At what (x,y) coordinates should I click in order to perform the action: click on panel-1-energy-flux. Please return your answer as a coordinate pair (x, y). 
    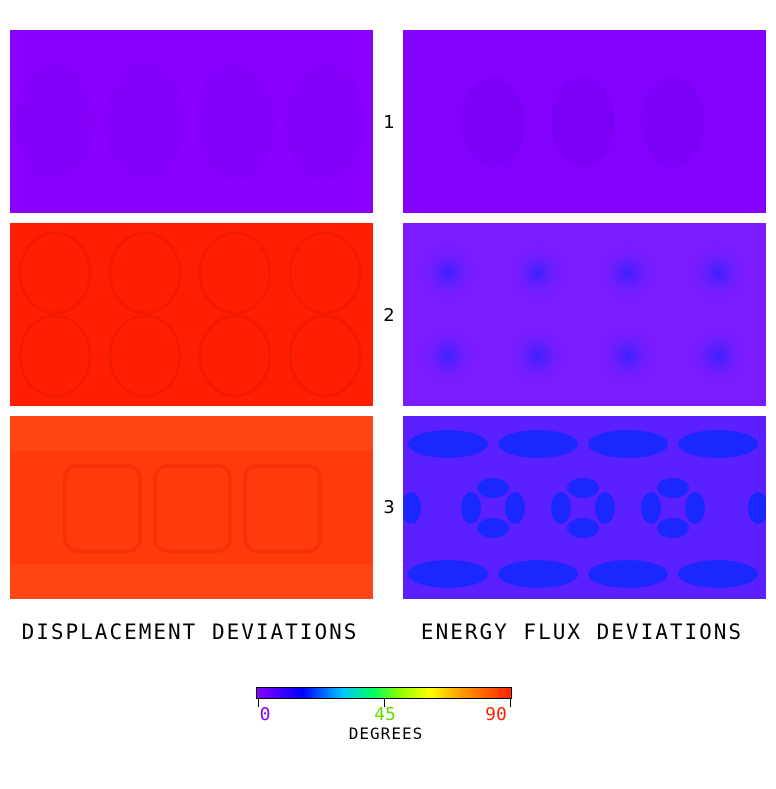
    Looking at the image, I should click on (584, 121).